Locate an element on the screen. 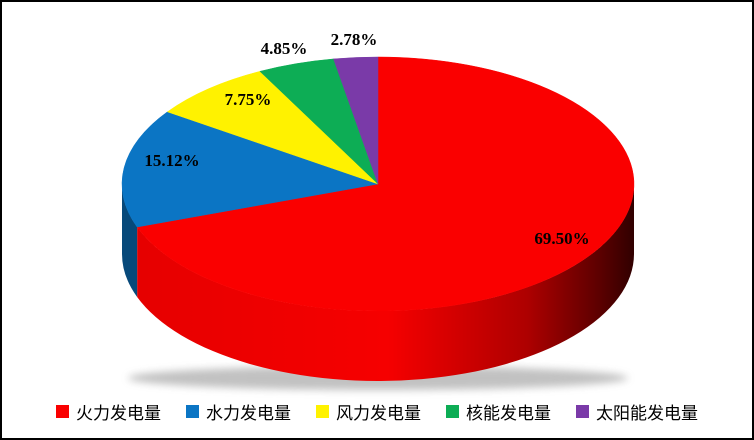 The image size is (754, 440). chart-legend: 火力发电量 水力发电量 风力发电量 核能发电量 太阳能发电量 is located at coordinates (377, 411).